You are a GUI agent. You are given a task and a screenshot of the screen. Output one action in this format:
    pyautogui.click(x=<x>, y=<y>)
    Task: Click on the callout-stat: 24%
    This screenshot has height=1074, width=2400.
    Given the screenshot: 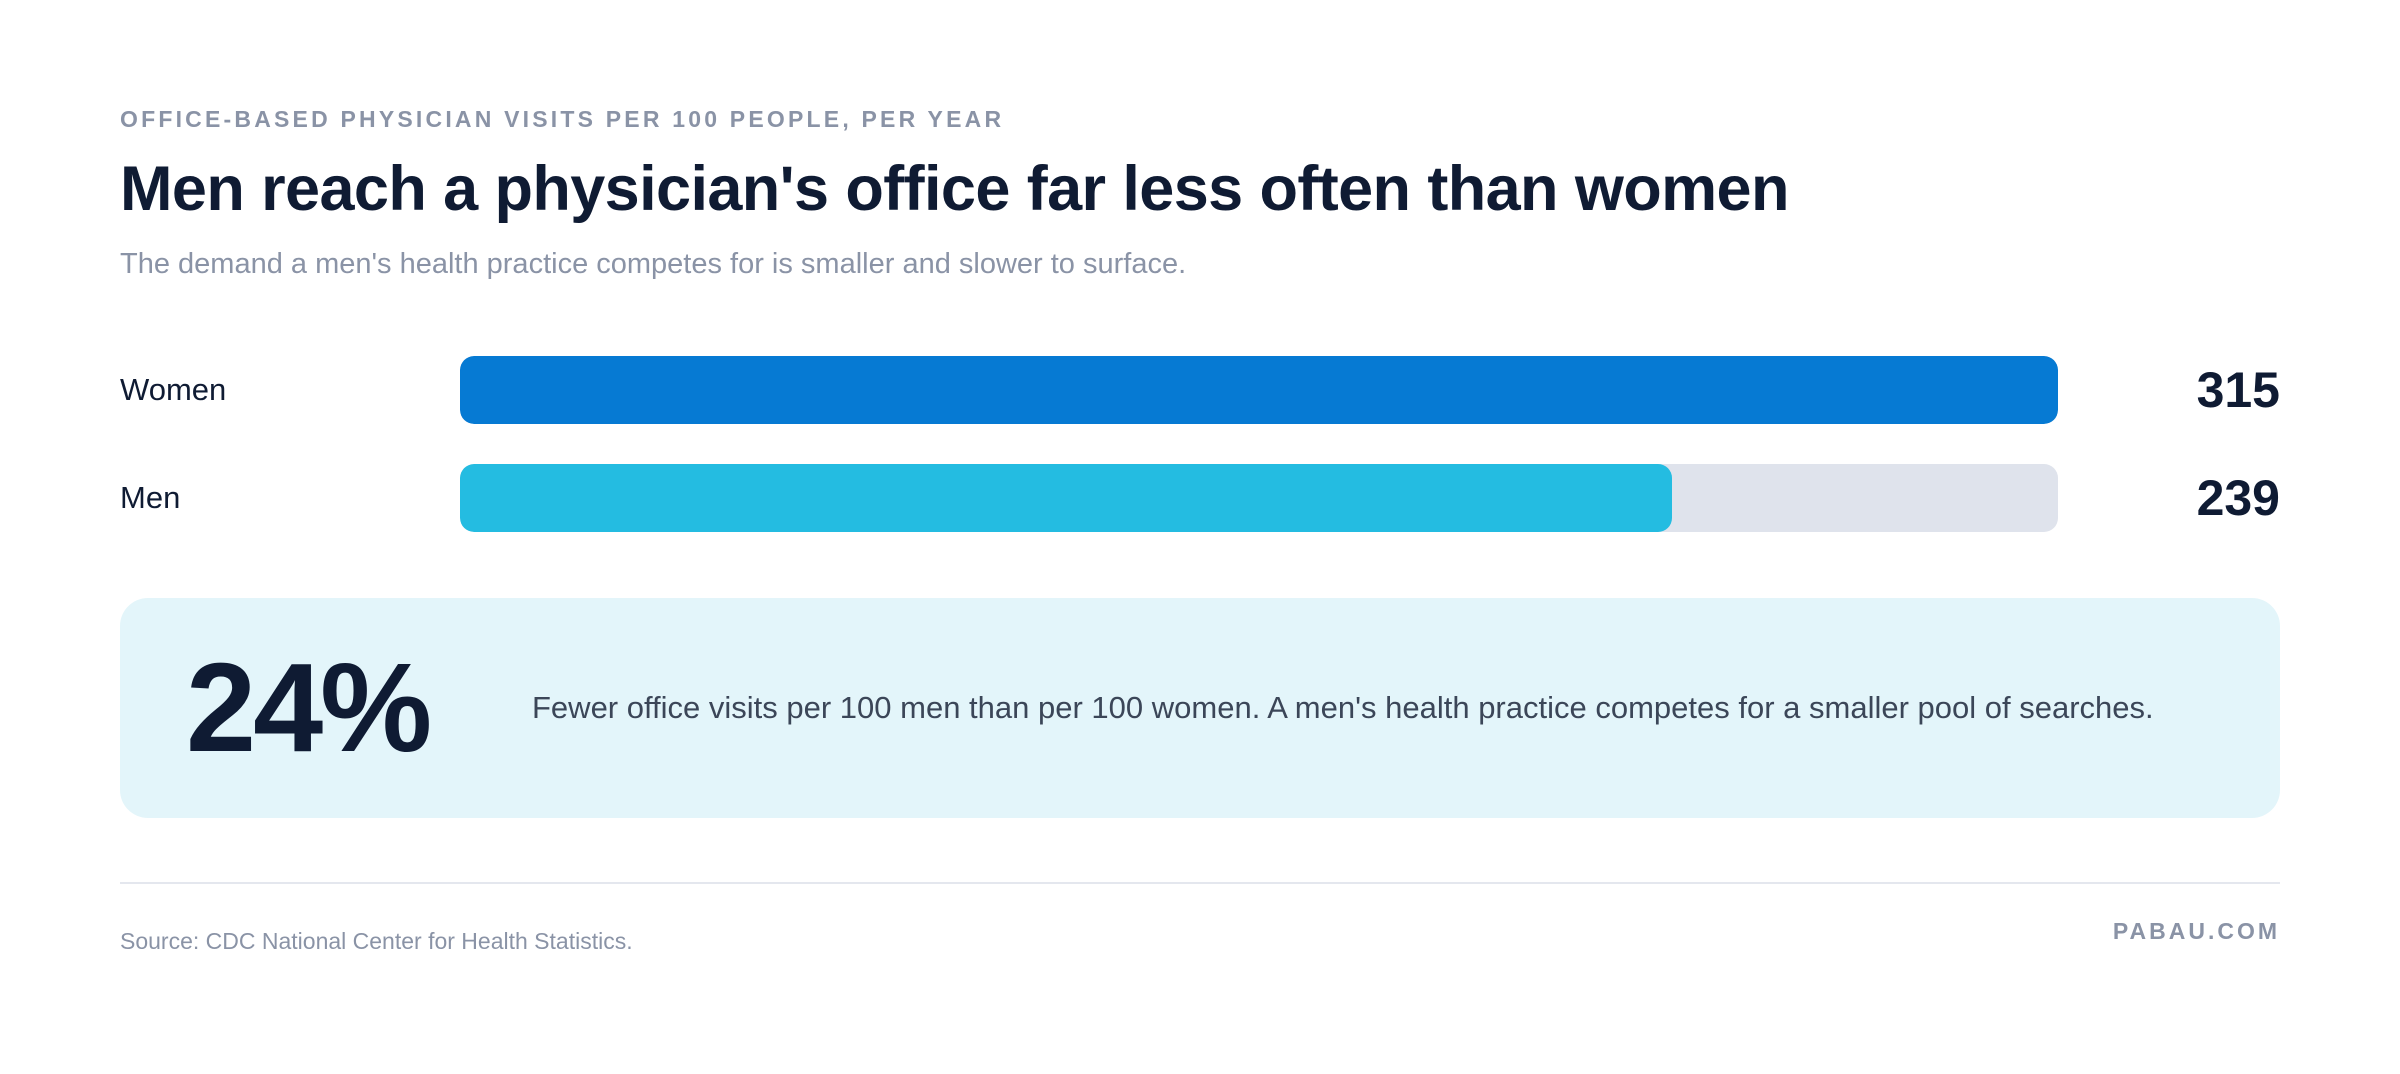 What is the action you would take?
    pyautogui.click(x=309, y=707)
    